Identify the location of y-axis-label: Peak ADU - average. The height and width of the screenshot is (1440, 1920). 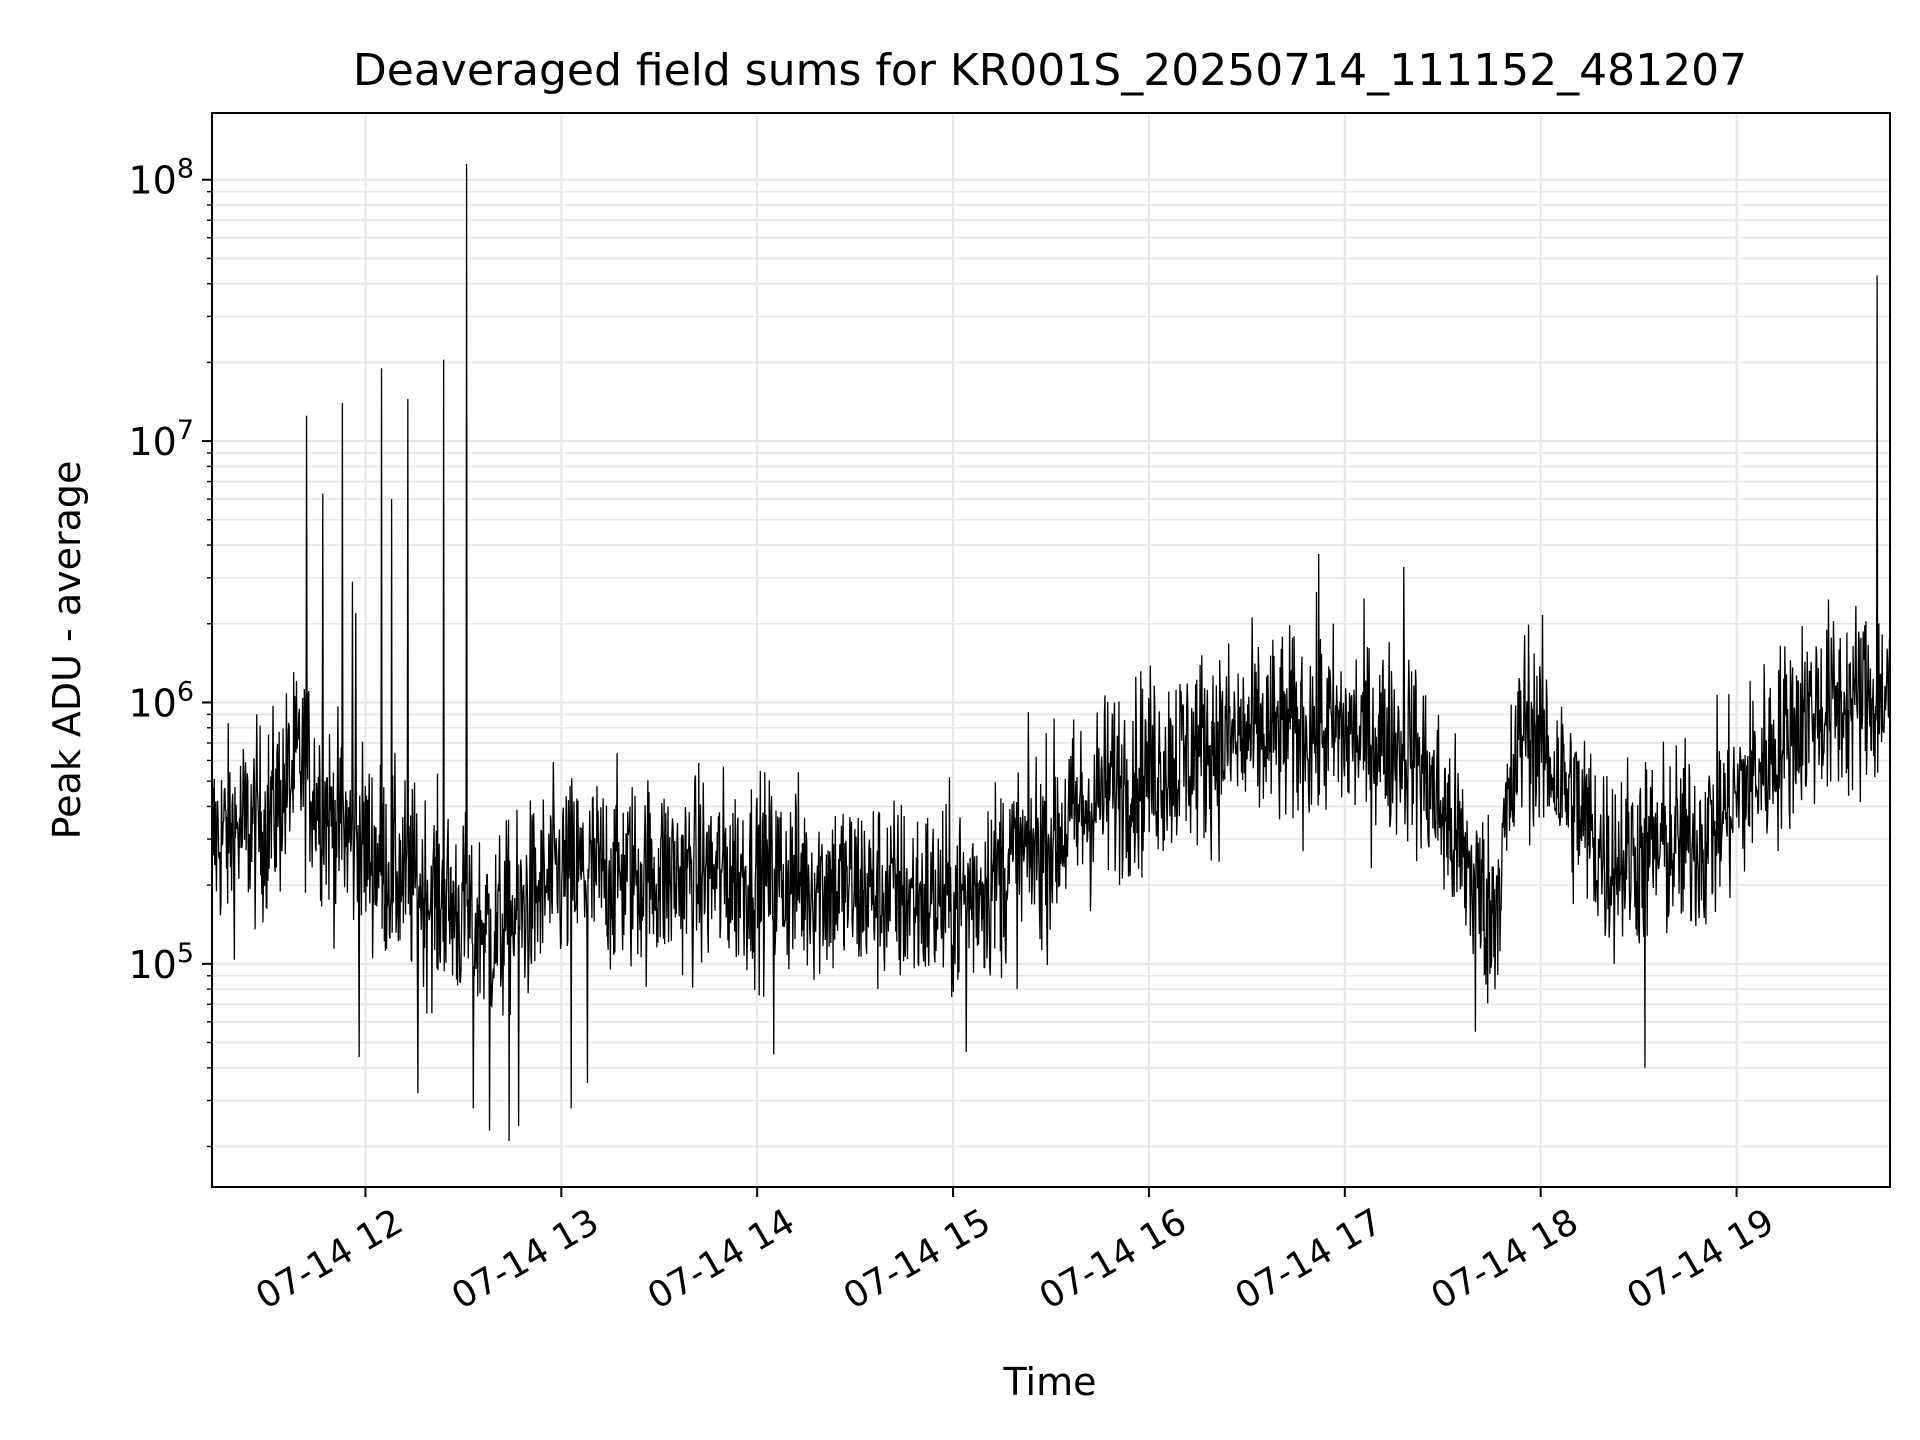
(67, 650).